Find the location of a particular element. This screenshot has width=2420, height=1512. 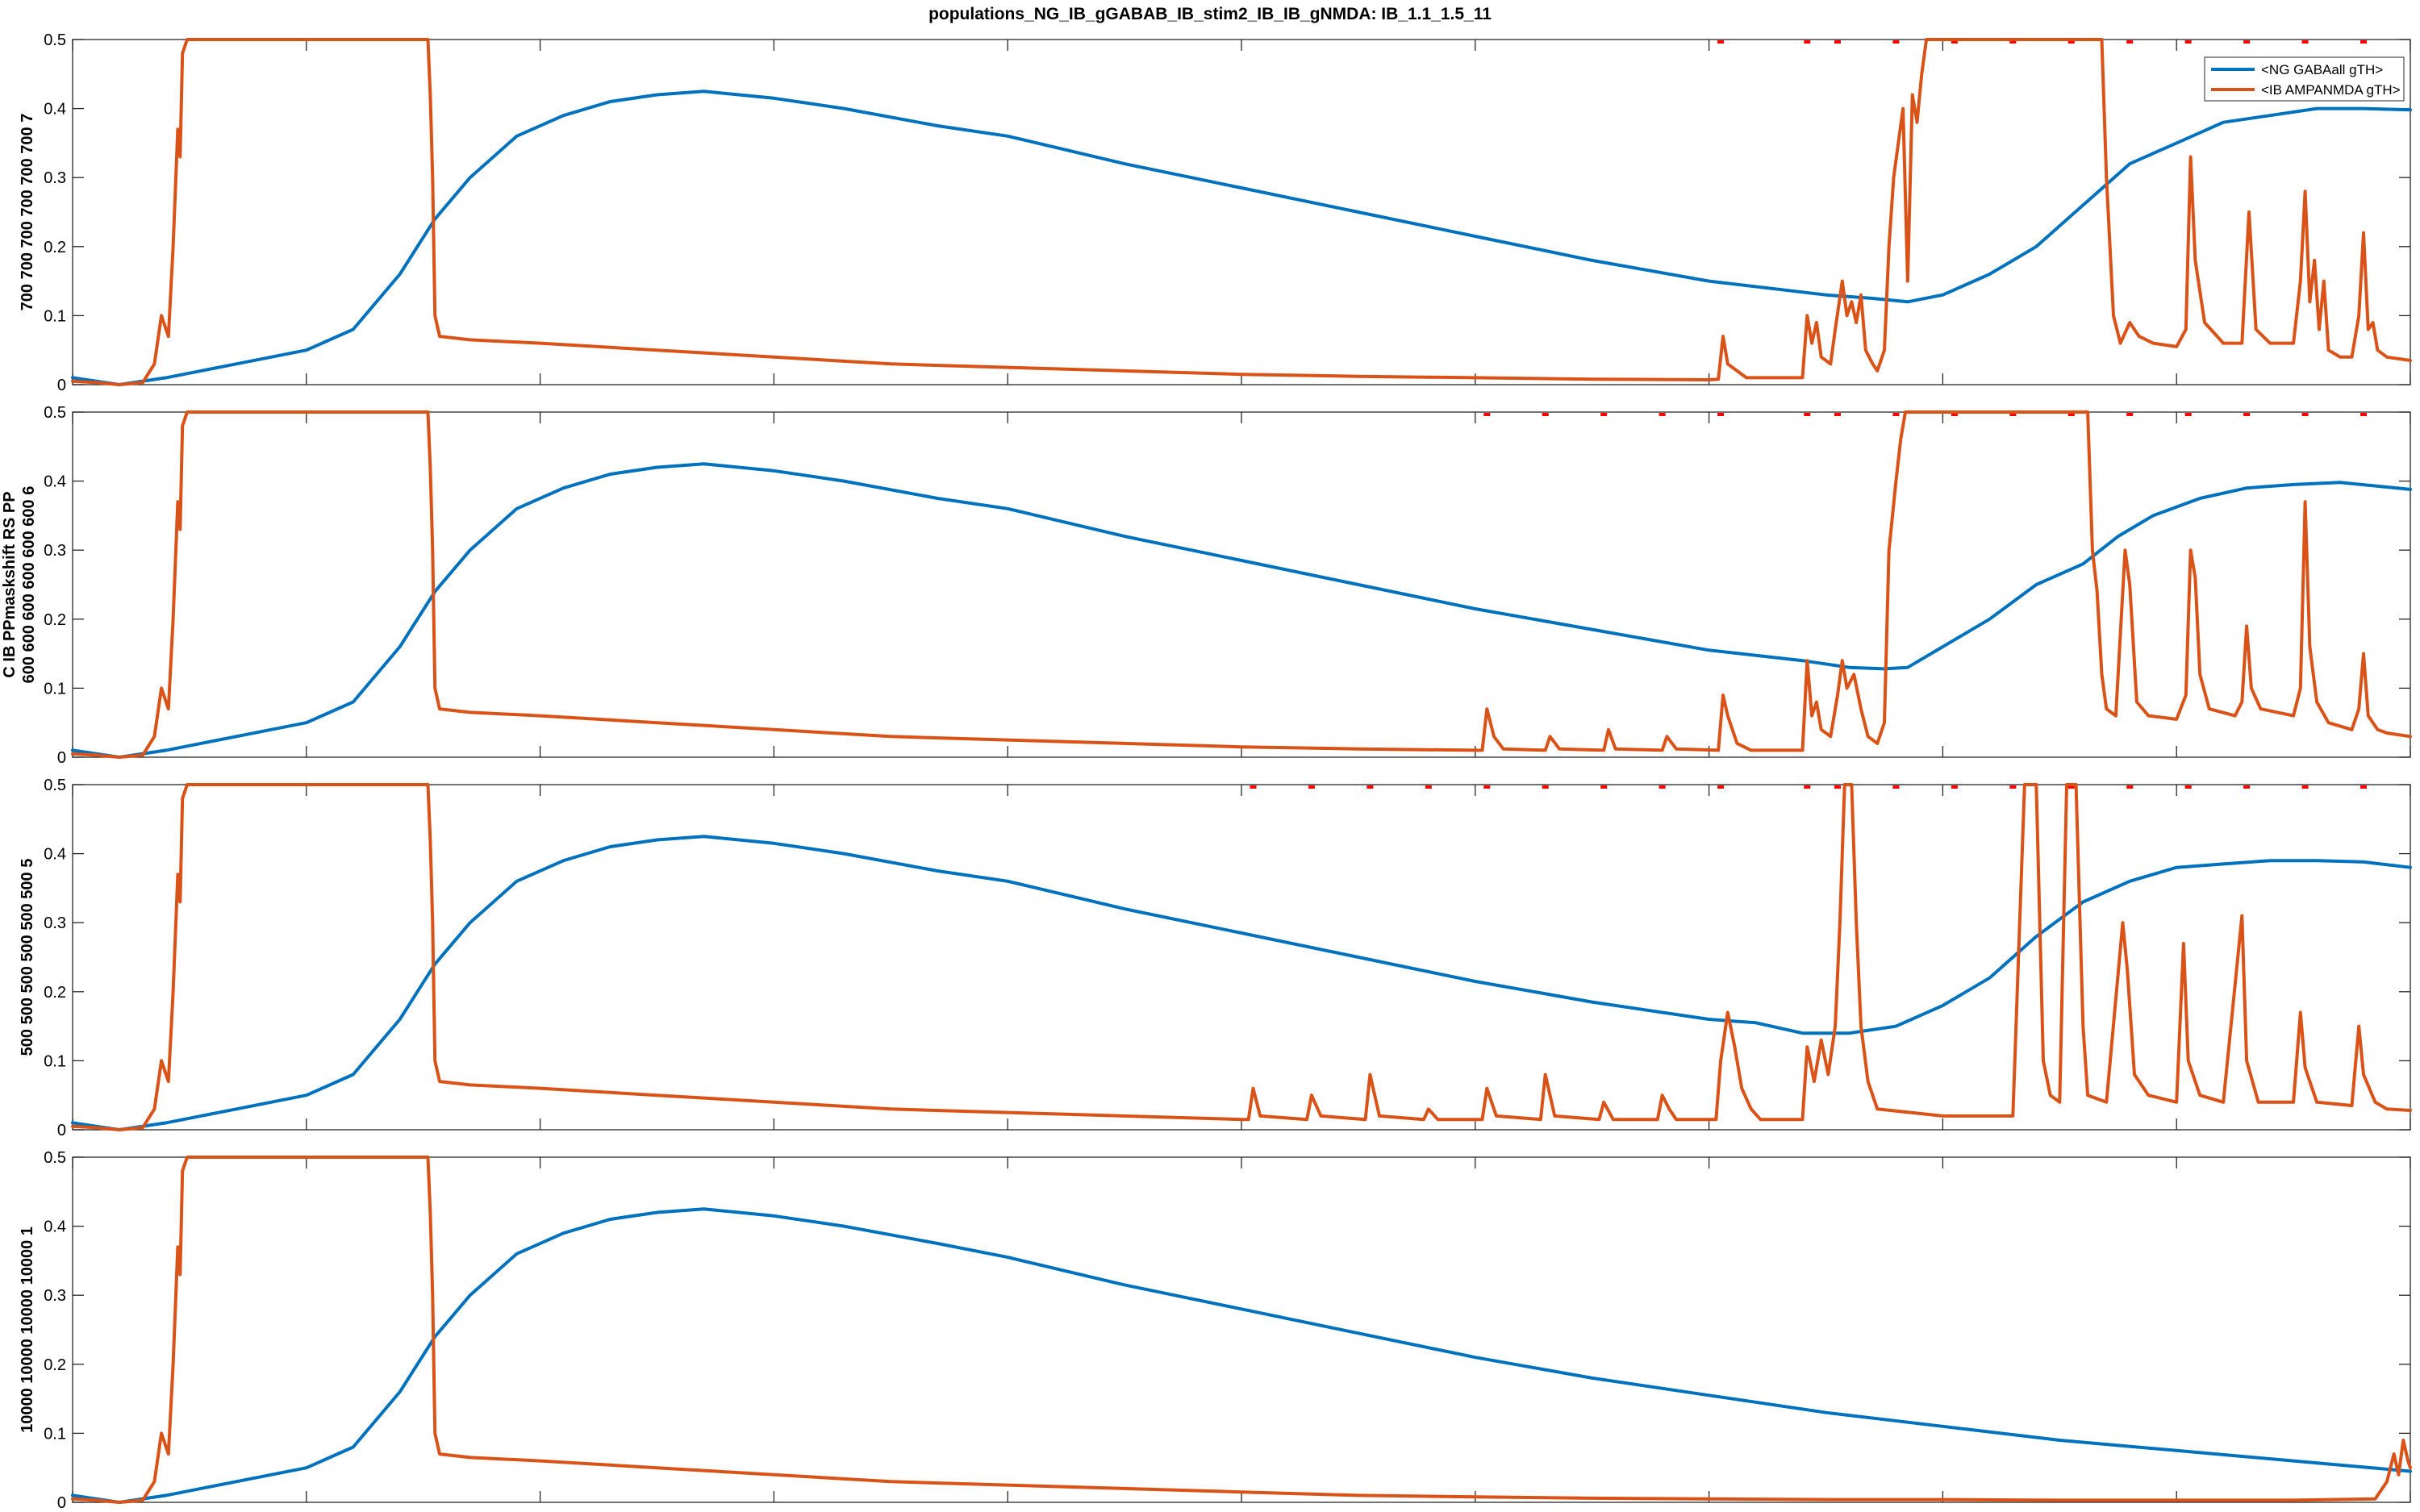

y-axis-label-line: 700 700 700 700 700 700 7 is located at coordinates (27, 212).